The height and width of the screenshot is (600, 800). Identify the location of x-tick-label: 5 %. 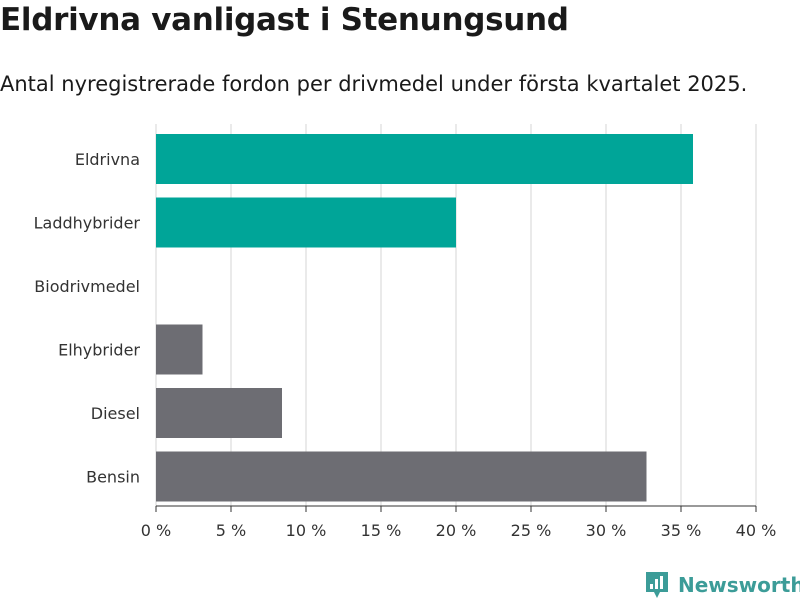
(231, 530).